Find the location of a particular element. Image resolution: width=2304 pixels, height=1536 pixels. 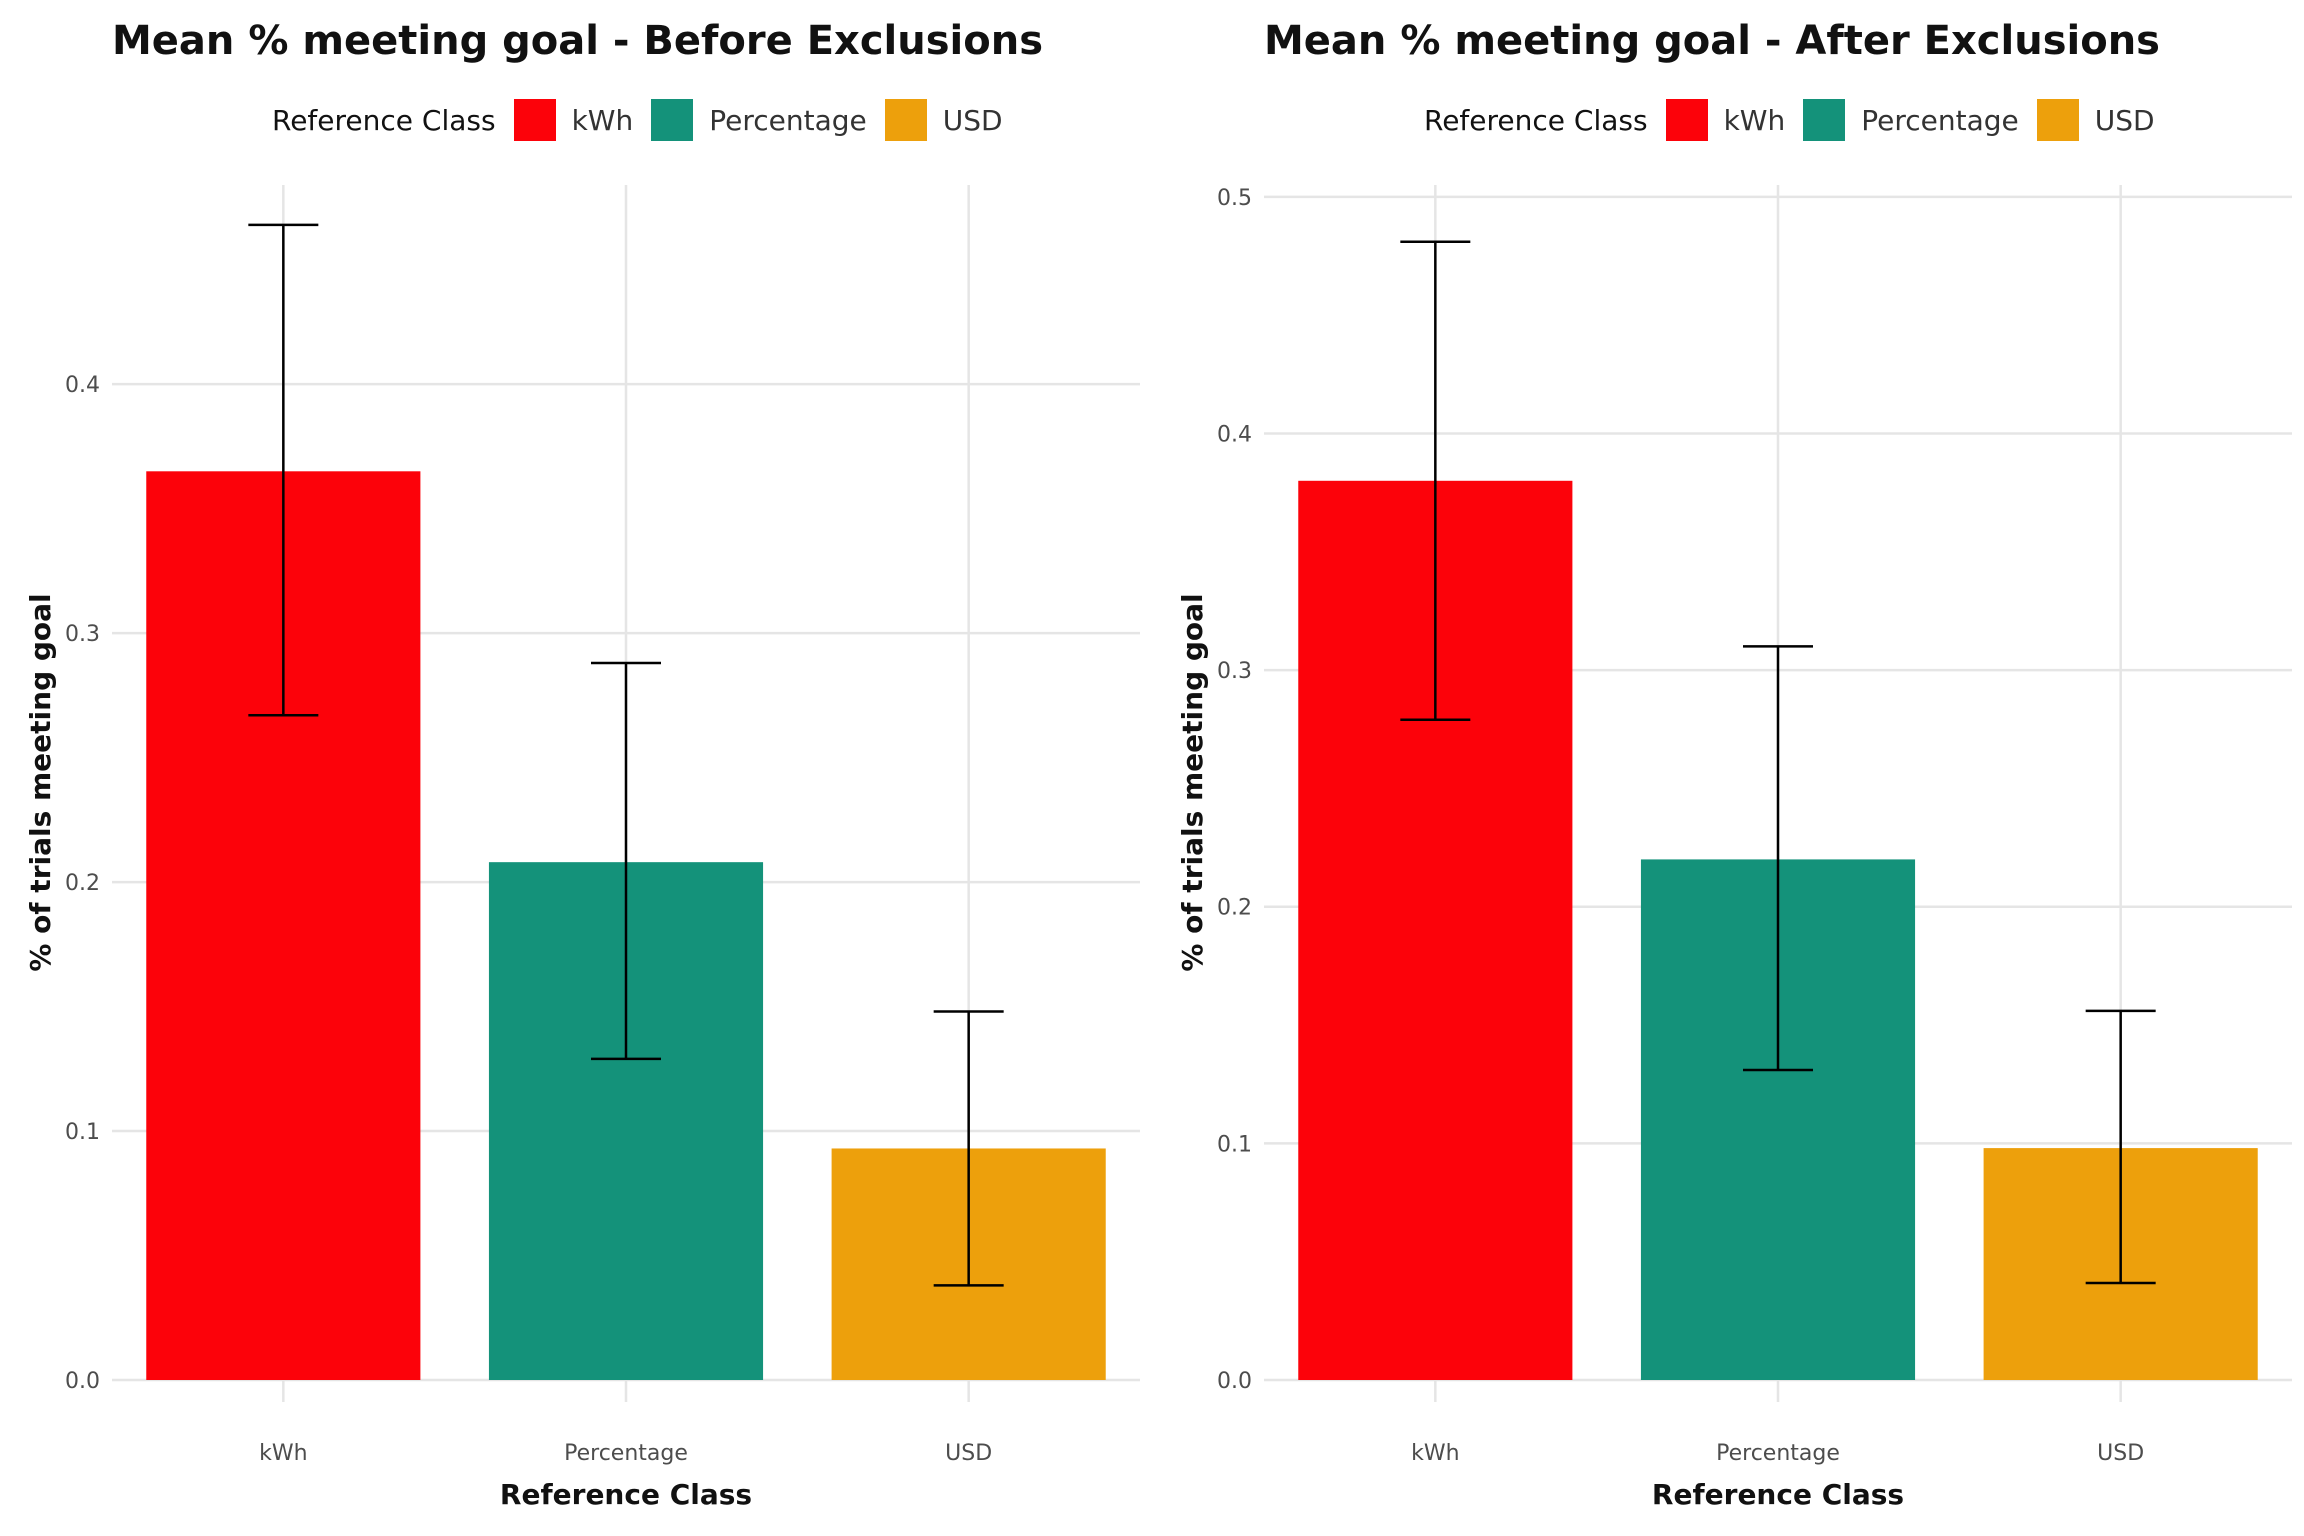

chart-title: Mean % meeting goal - After Exclusions is located at coordinates (1712, 41).